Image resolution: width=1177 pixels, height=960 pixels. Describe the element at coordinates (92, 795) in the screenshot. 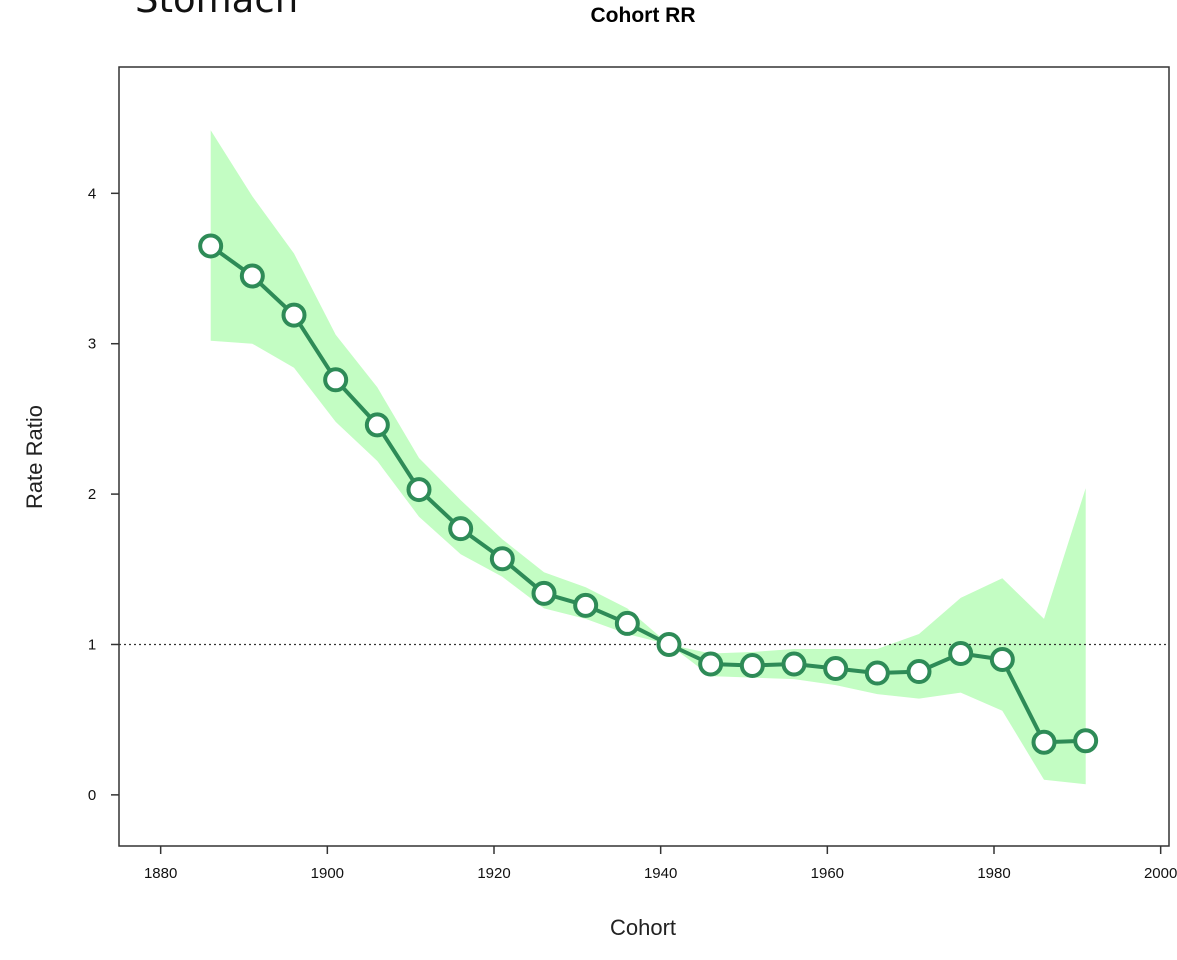

I see `y-tick-label-0: 0` at that location.